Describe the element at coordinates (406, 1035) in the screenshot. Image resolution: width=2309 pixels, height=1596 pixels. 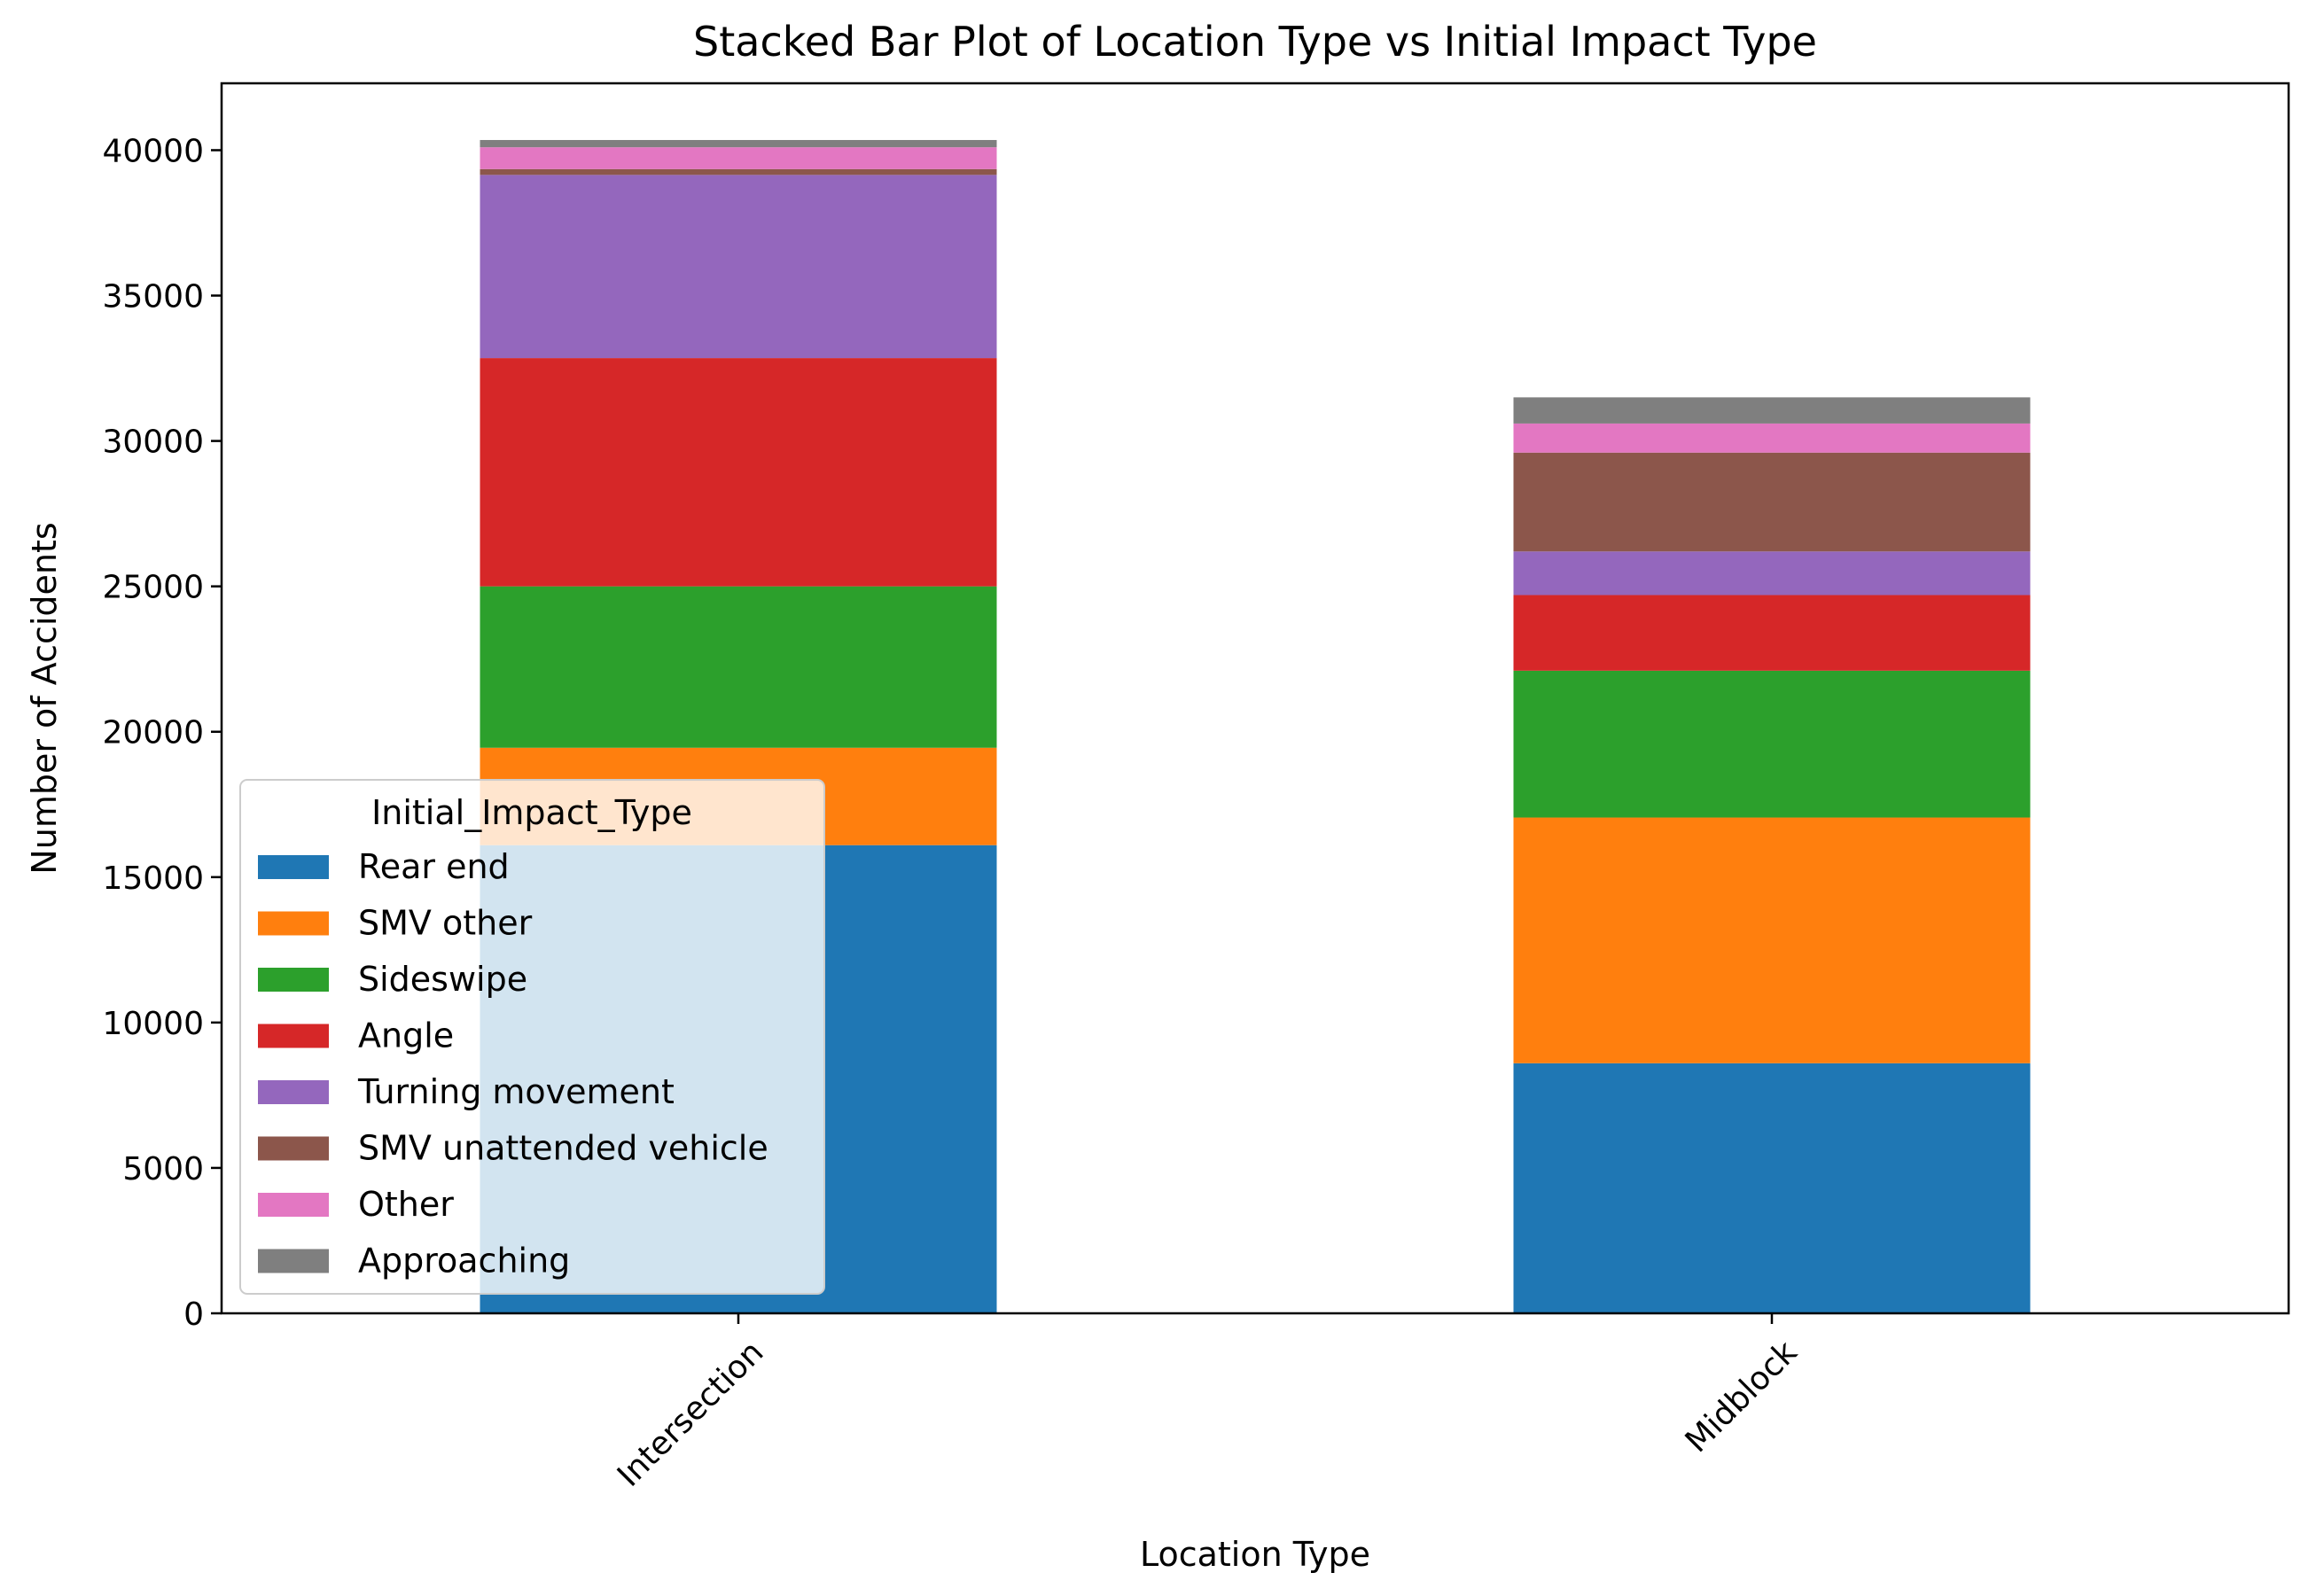
I see `legend-label-angle: Angle` at that location.